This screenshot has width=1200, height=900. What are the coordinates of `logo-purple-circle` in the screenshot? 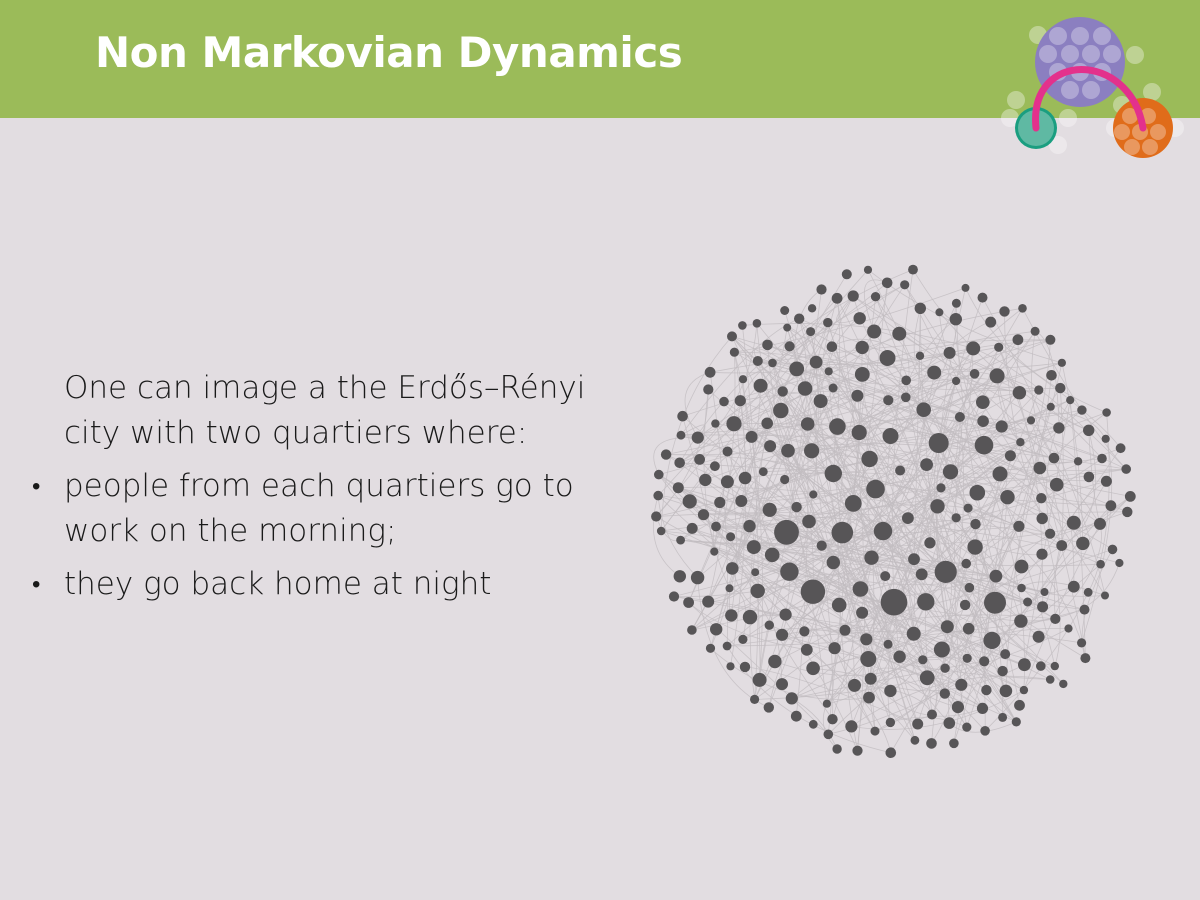 It's located at (1080, 62).